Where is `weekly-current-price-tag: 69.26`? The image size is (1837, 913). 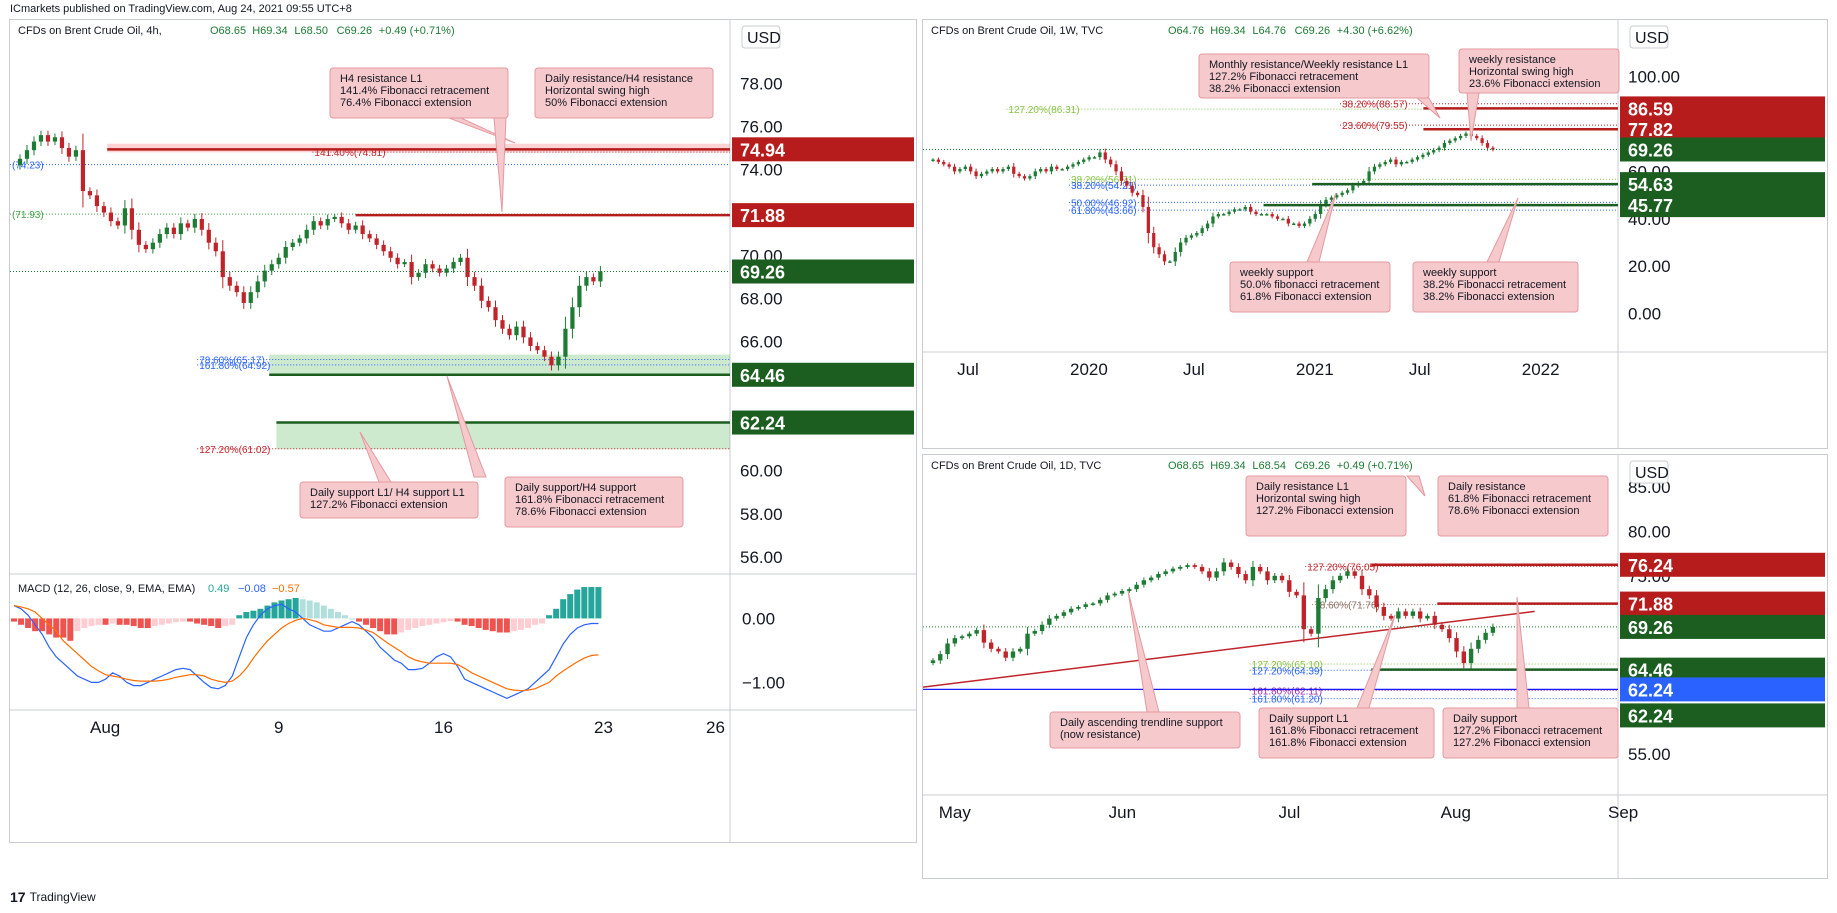 weekly-current-price-tag: 69.26 is located at coordinates (1722, 149).